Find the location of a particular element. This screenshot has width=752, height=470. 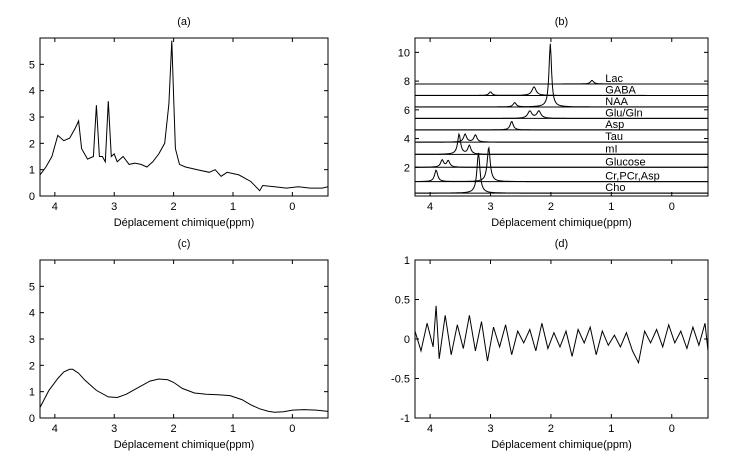

metabolite-line-cho is located at coordinates (561, 173).